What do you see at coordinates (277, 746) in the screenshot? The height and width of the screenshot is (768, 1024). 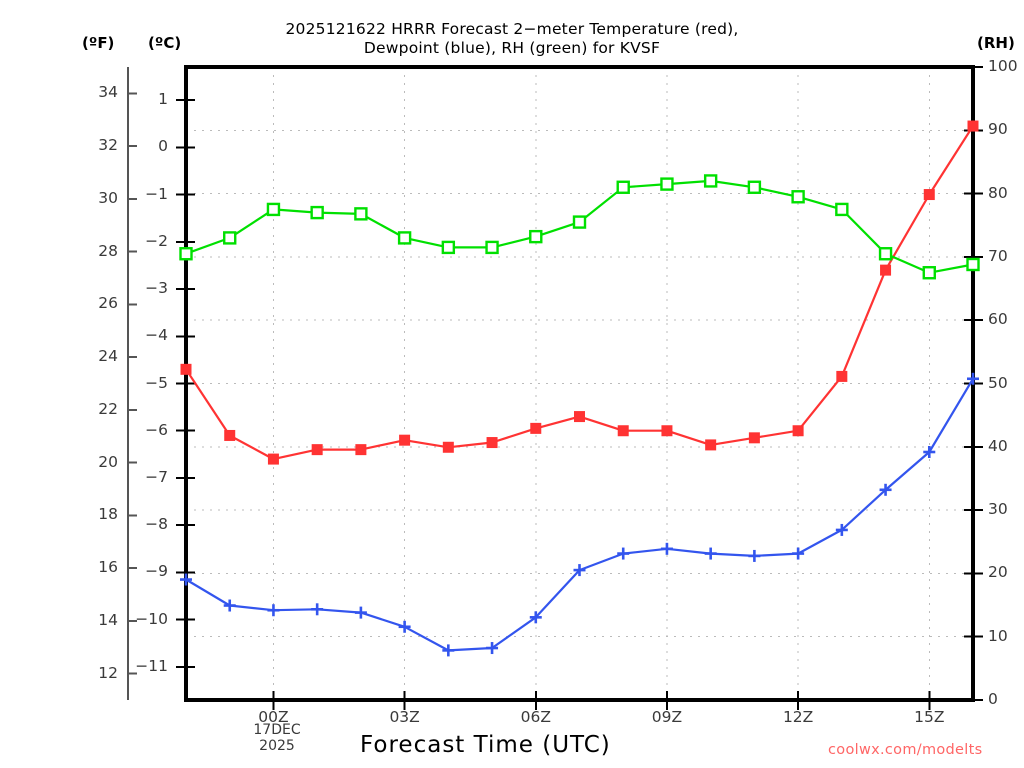 I see `xaxis-date-line-2: 2025` at bounding box center [277, 746].